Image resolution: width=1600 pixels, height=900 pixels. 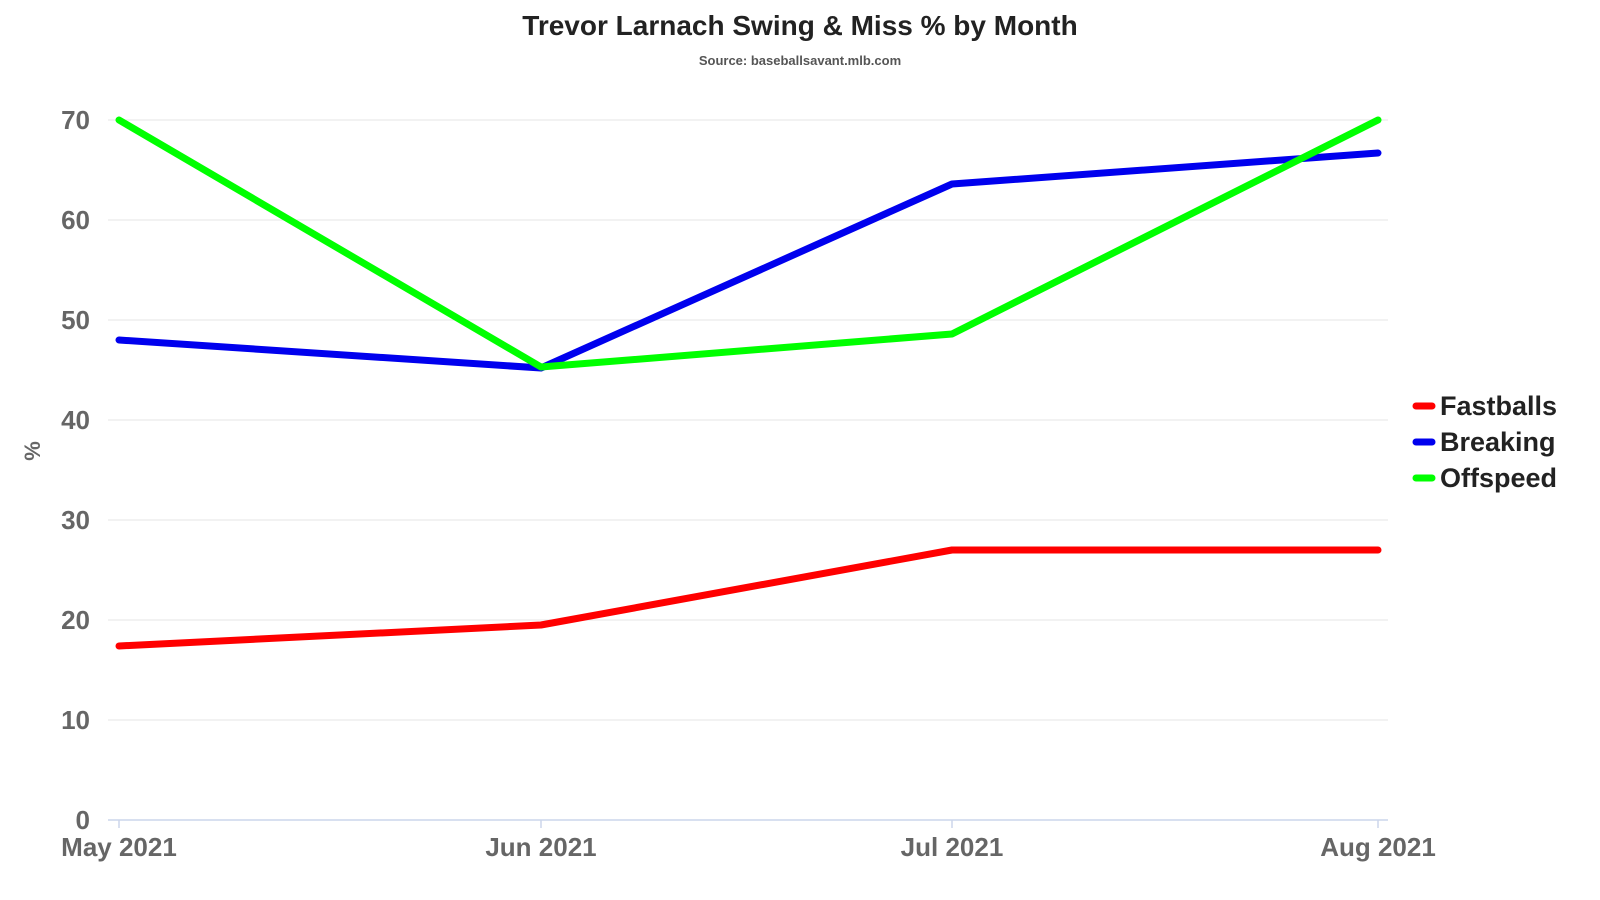 What do you see at coordinates (1378, 847) in the screenshot?
I see `x-tick-label: Aug 2021` at bounding box center [1378, 847].